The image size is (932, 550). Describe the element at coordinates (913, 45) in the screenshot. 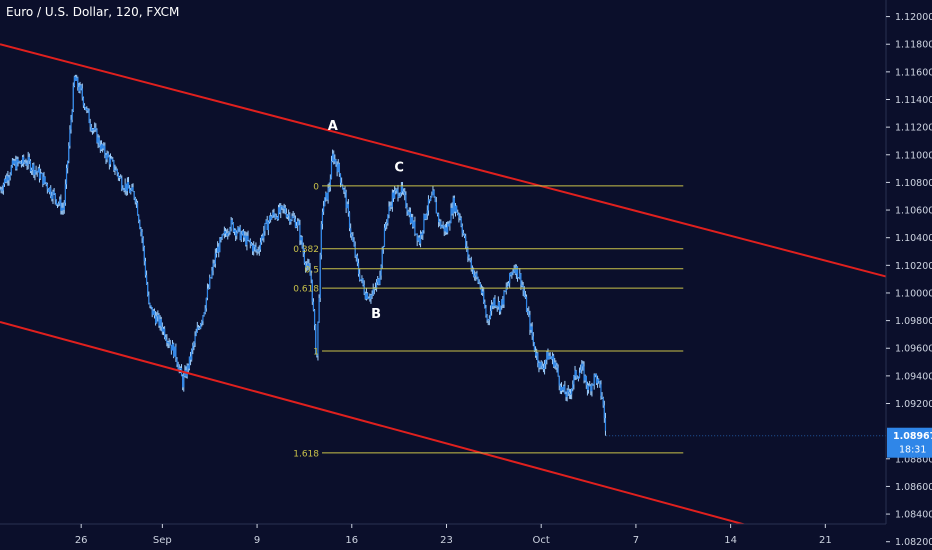

I see `price-tick-label: 1.11800` at that location.